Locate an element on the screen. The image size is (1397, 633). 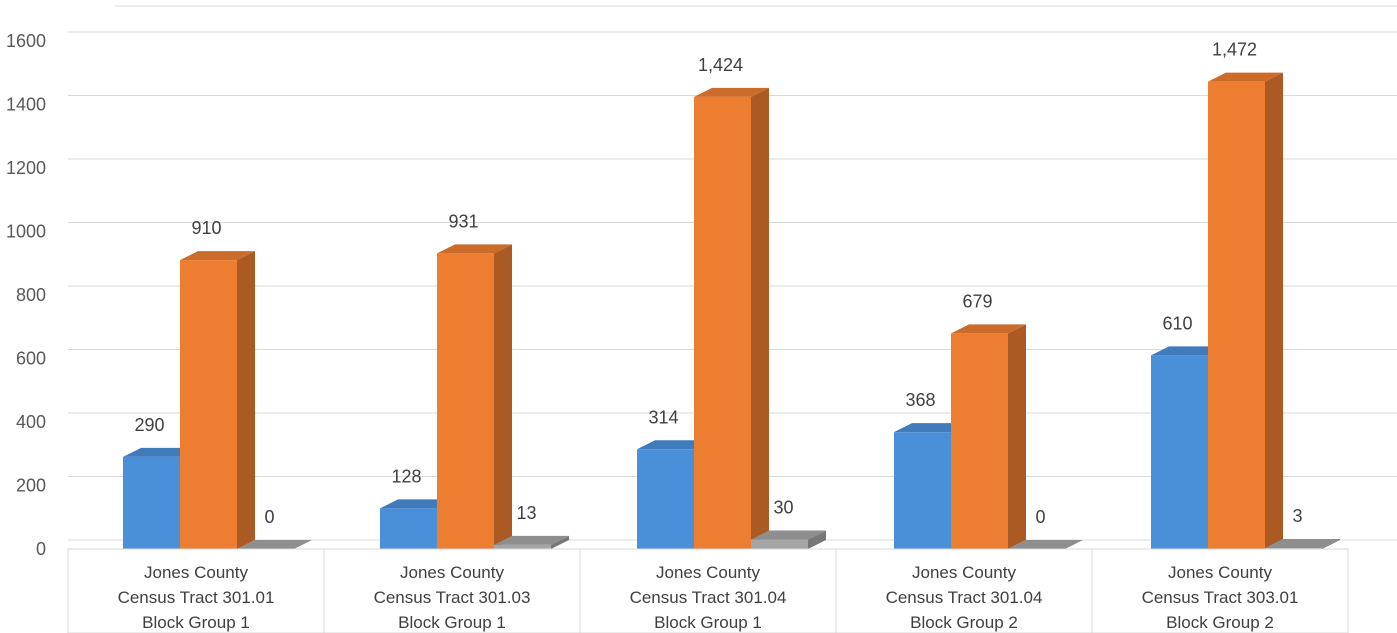
data-label: 679 is located at coordinates (977, 301).